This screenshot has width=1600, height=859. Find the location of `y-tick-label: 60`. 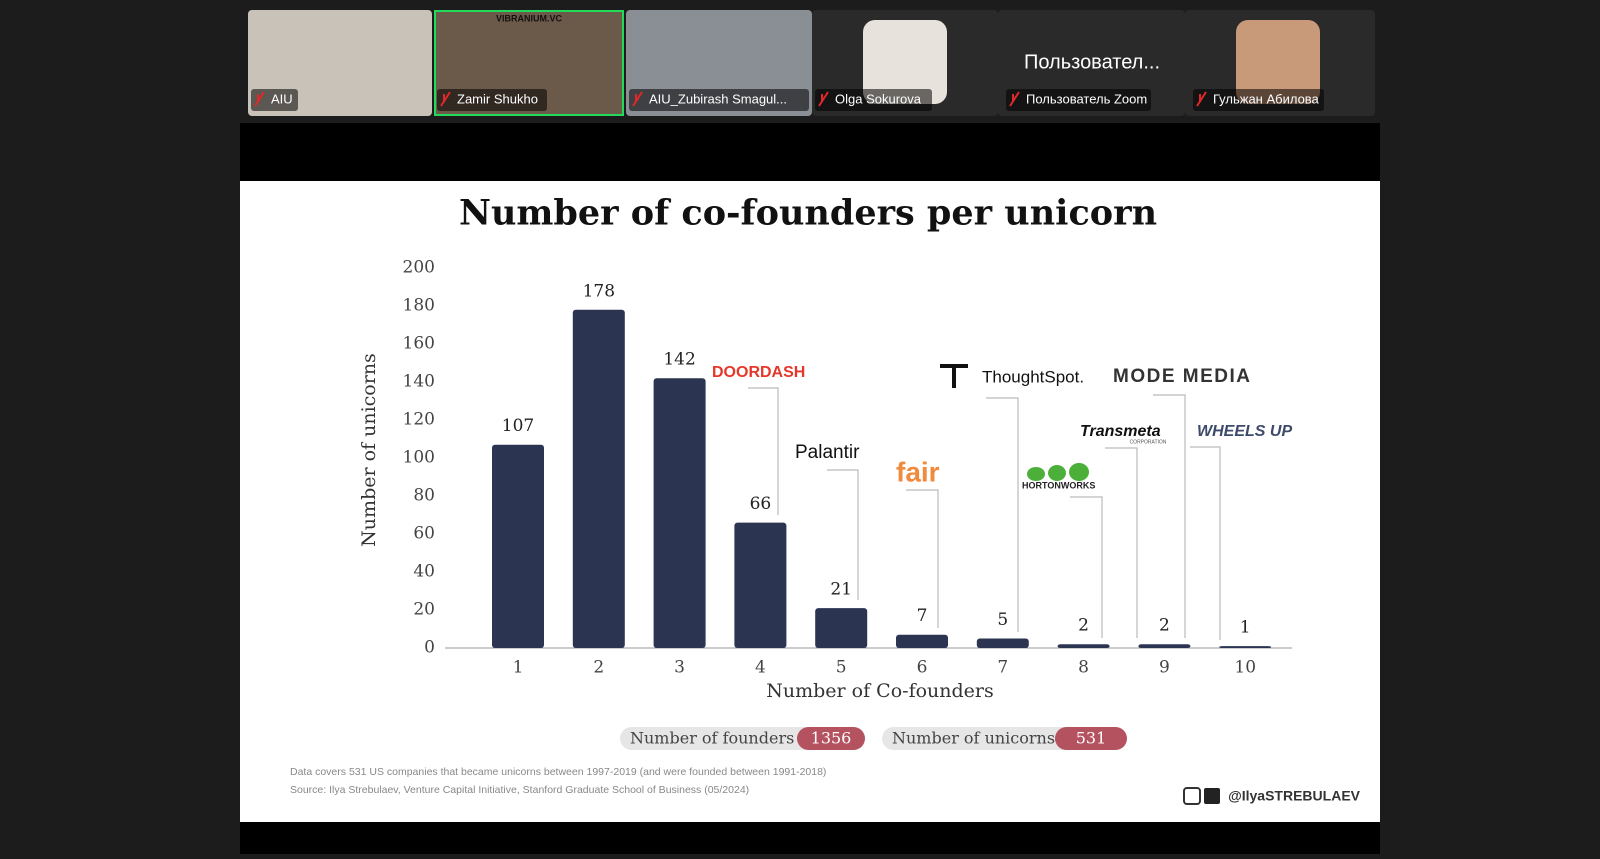

y-tick-label: 60 is located at coordinates (424, 534).